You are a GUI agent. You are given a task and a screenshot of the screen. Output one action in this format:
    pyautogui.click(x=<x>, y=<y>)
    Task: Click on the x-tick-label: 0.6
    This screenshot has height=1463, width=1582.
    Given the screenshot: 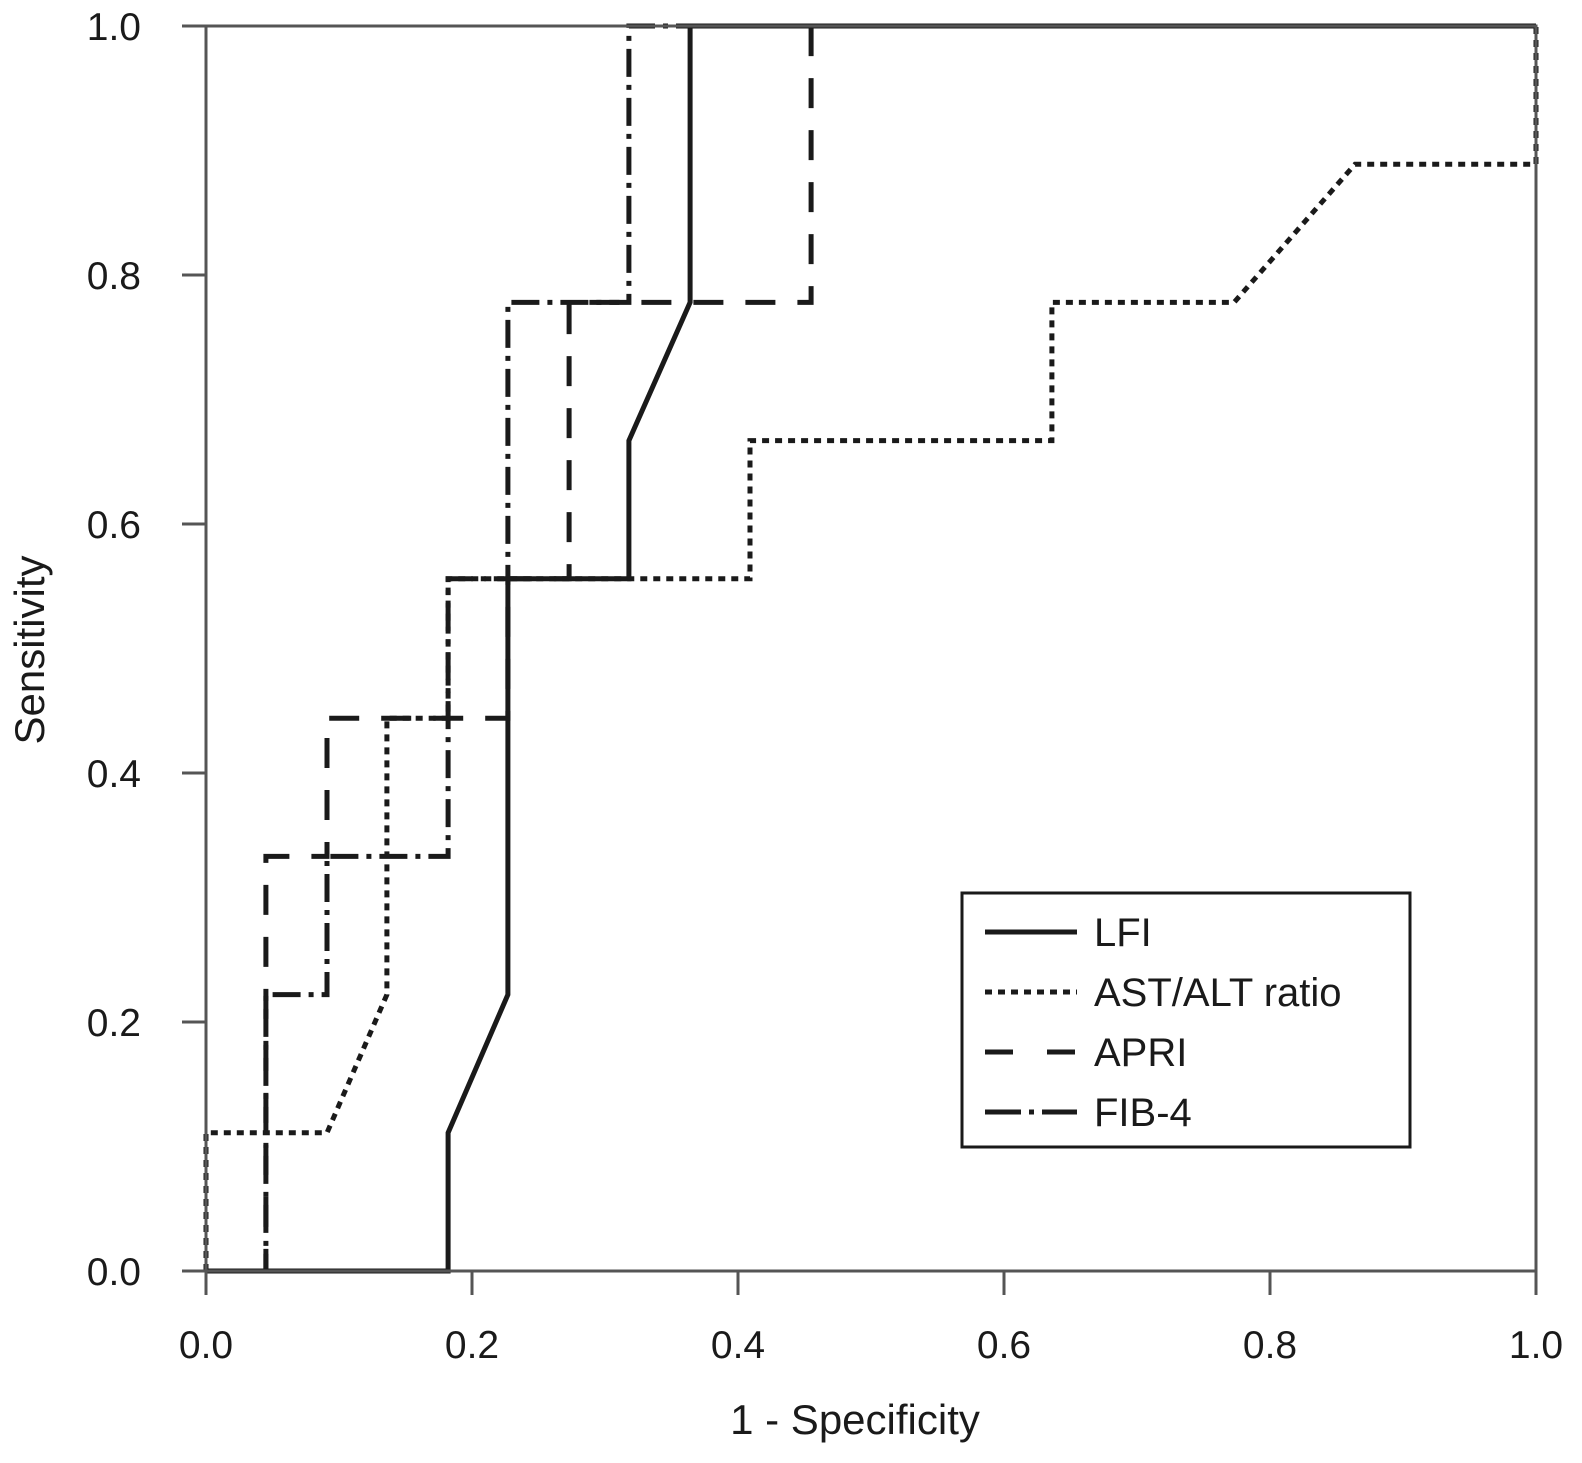 What is the action you would take?
    pyautogui.click(x=1004, y=1345)
    